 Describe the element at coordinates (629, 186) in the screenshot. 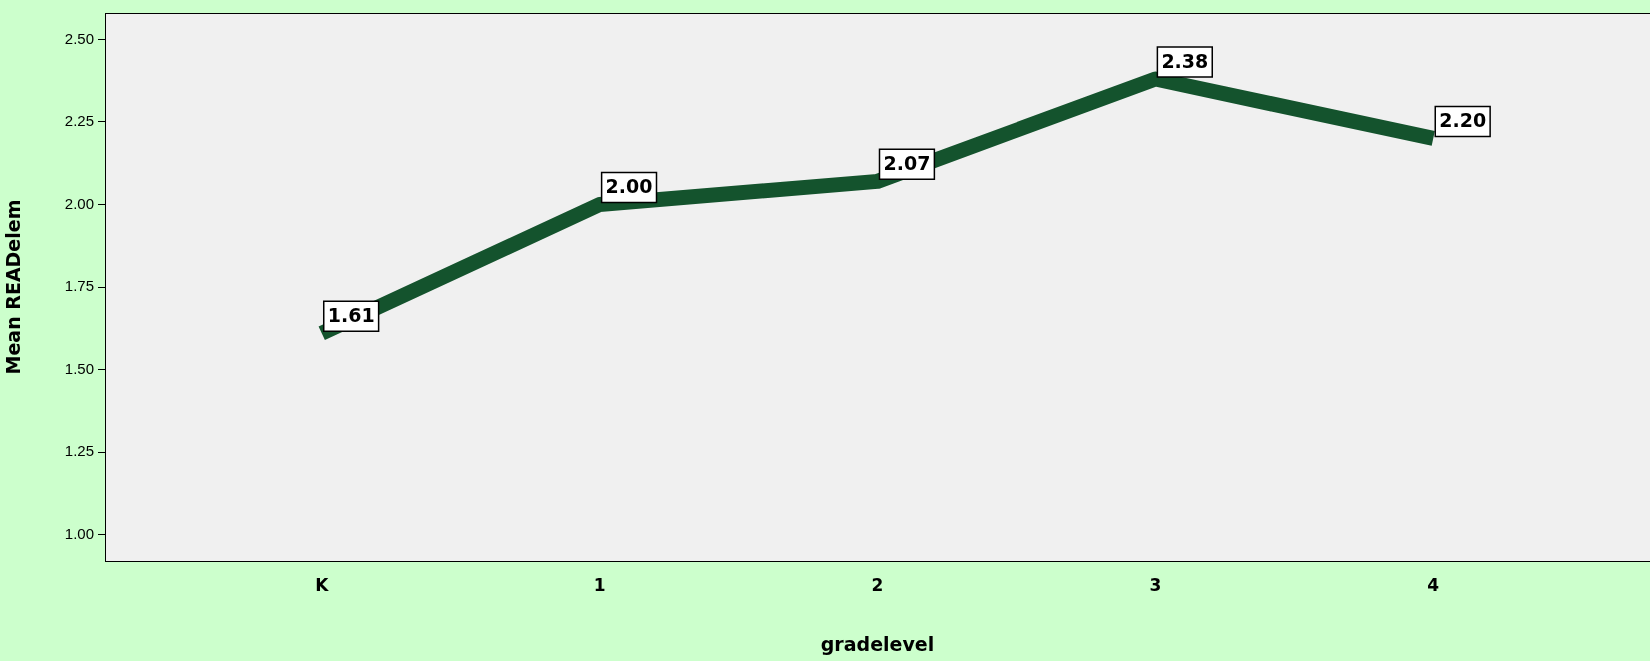

I see `data-label: 2.00` at that location.